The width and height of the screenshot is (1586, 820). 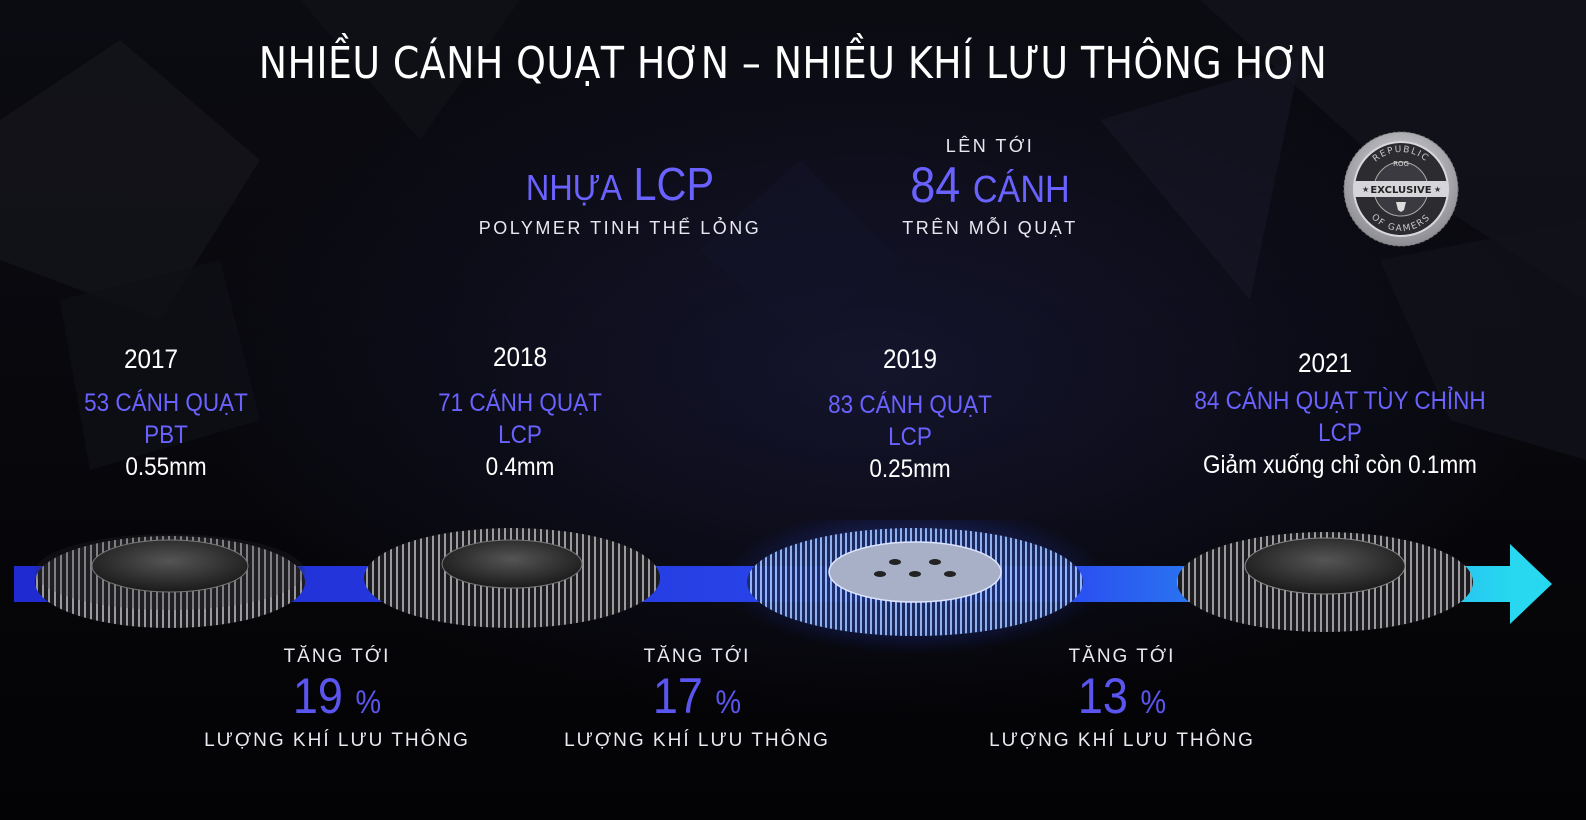 What do you see at coordinates (574, 187) in the screenshot?
I see `material-prefix: NHỰA` at bounding box center [574, 187].